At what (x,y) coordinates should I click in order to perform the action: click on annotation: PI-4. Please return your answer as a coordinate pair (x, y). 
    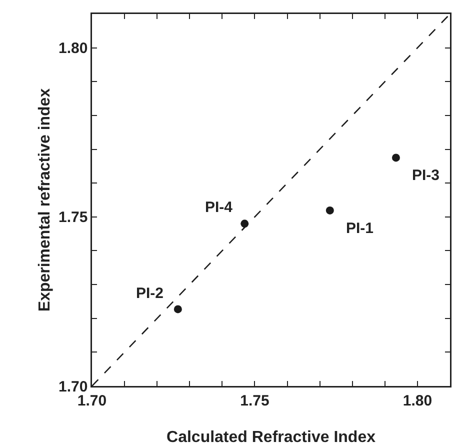
    Looking at the image, I should click on (219, 207).